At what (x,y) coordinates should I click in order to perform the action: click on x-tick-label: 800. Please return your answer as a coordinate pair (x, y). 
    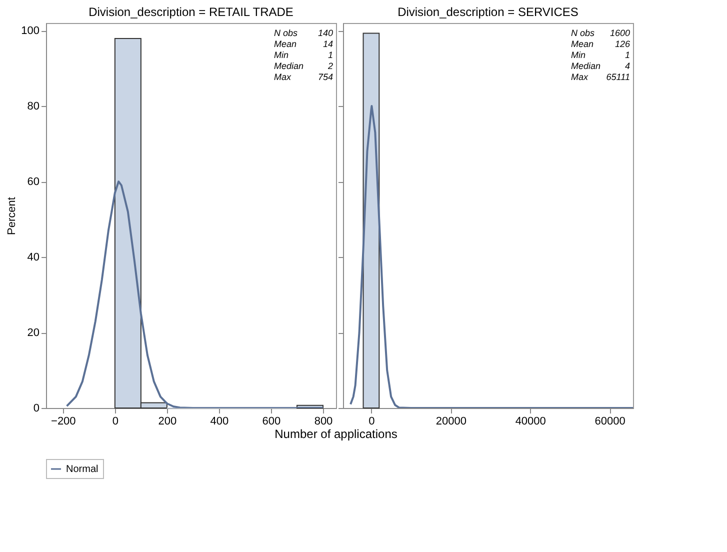
    Looking at the image, I should click on (323, 422).